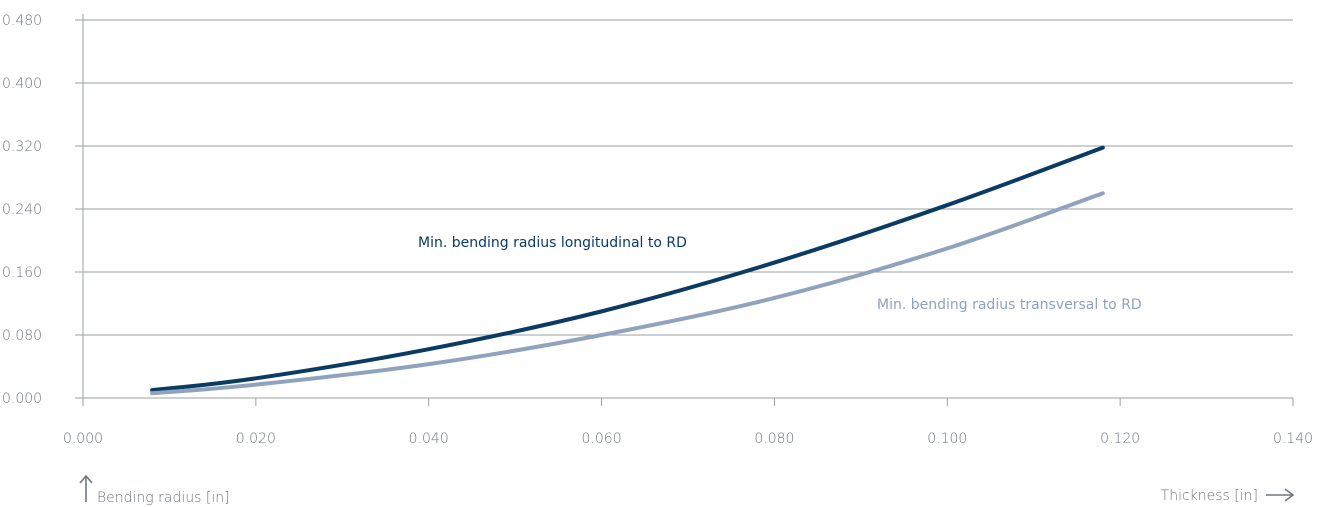 This screenshot has width=1328, height=507. Describe the element at coordinates (256, 439) in the screenshot. I see `x-tick-label: 0.020` at that location.